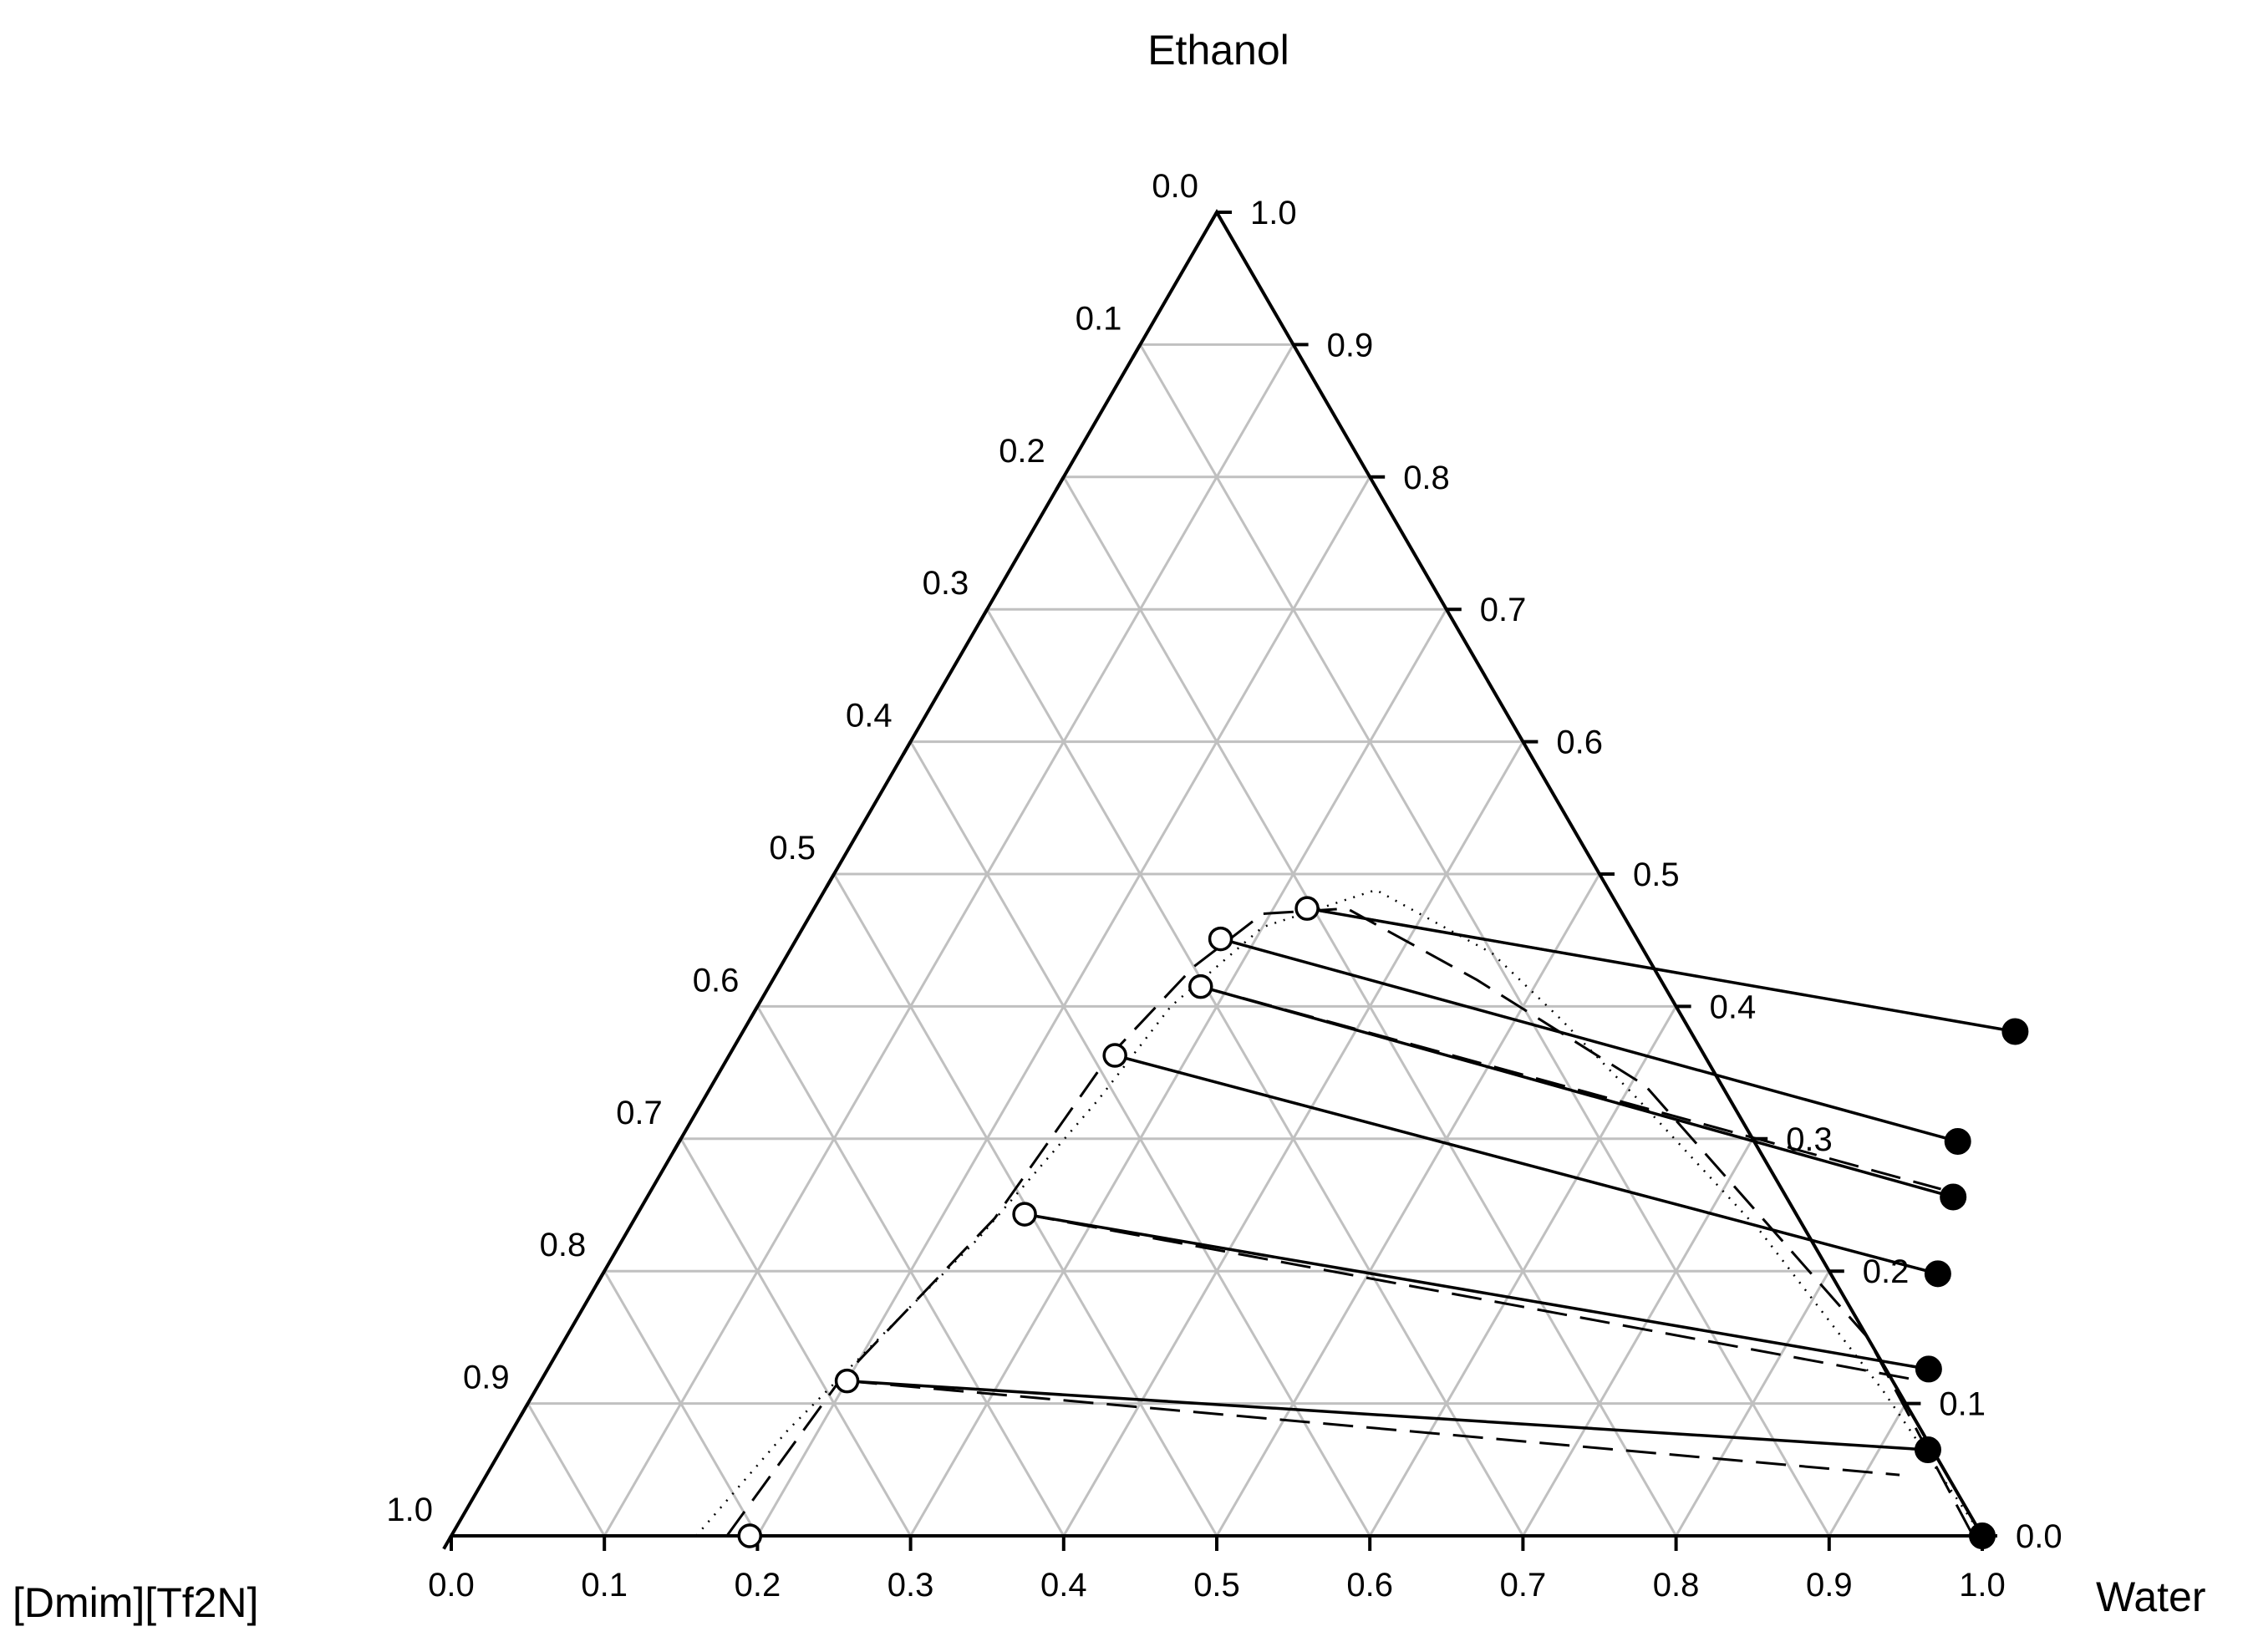 The image size is (2248, 1652). I want to click on tick-label-il: 0.0, so click(1175, 187).